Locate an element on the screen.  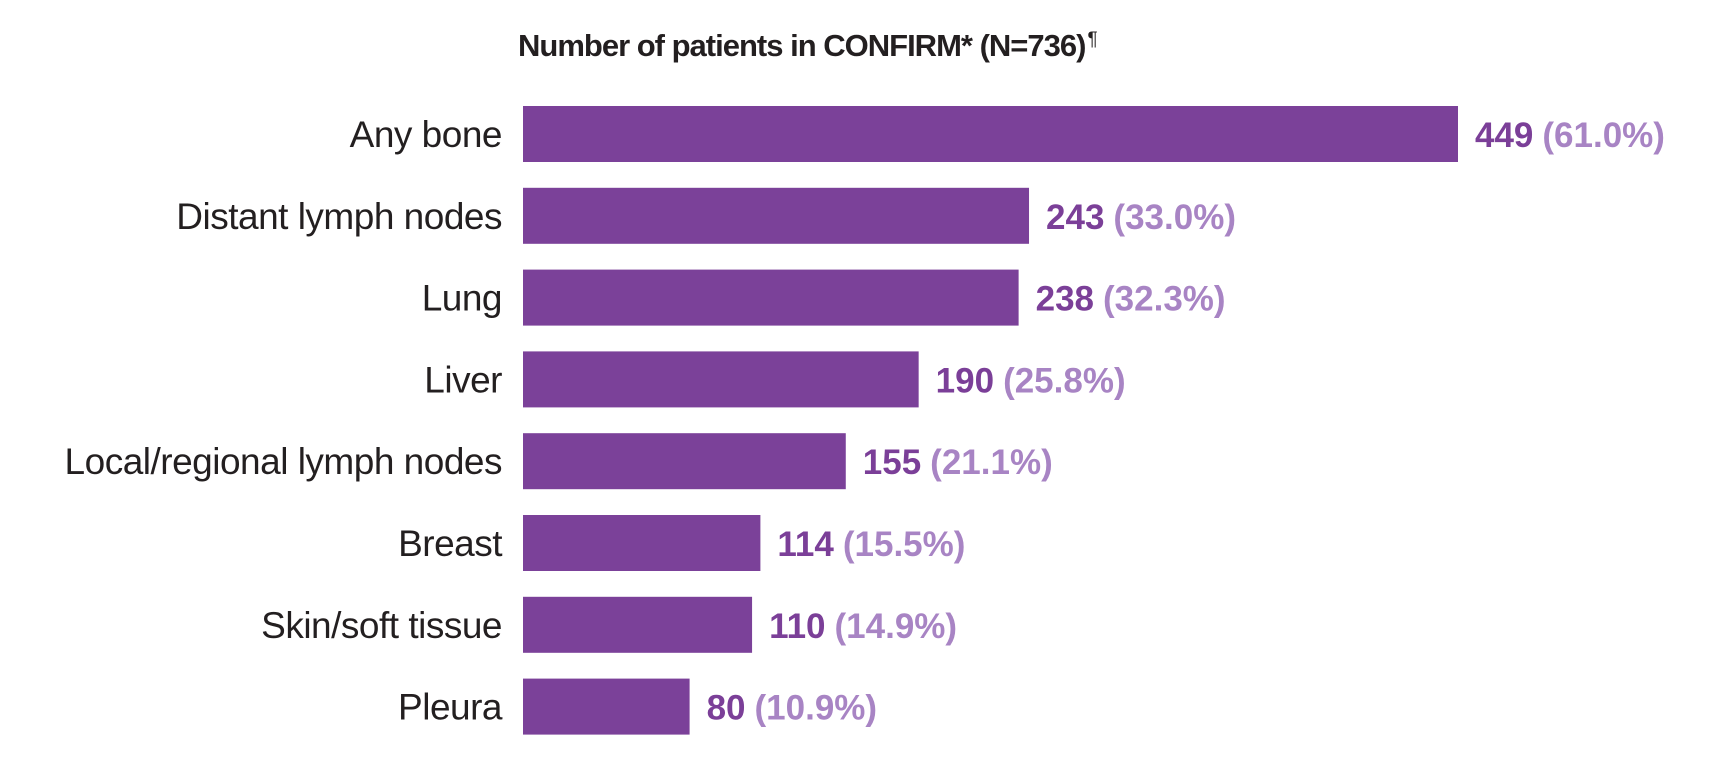
data-label-percent: (10.9%) is located at coordinates (816, 708).